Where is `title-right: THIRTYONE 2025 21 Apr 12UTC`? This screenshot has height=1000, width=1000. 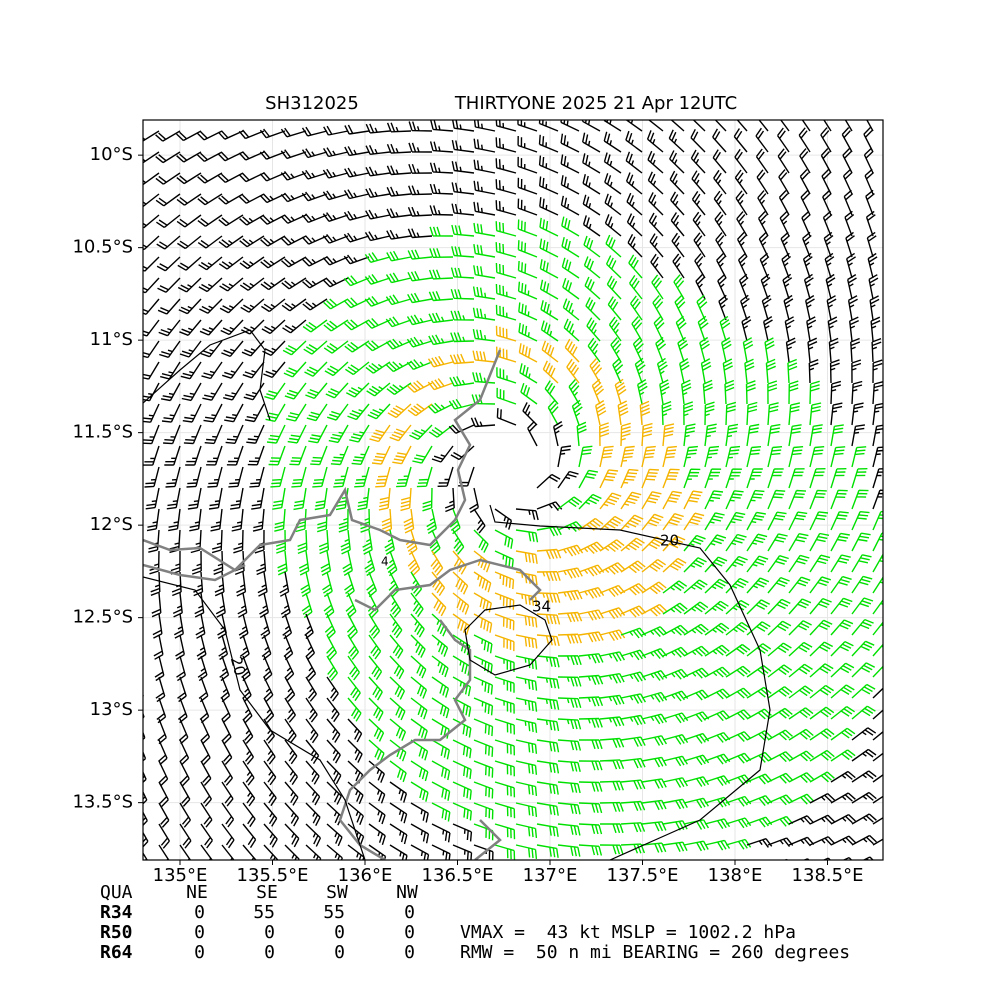
title-right: THIRTYONE 2025 21 Apr 12UTC is located at coordinates (595, 103).